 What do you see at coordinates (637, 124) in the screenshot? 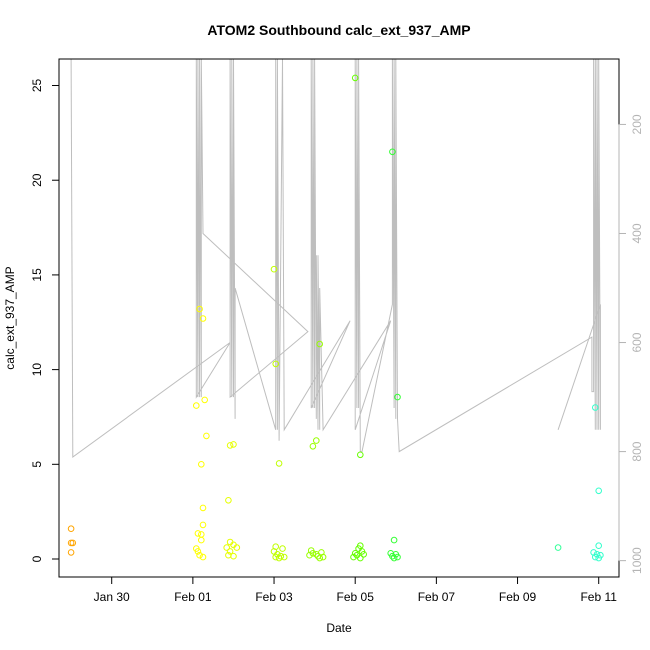
I see `y-right-tick-label: 200` at bounding box center [637, 124].